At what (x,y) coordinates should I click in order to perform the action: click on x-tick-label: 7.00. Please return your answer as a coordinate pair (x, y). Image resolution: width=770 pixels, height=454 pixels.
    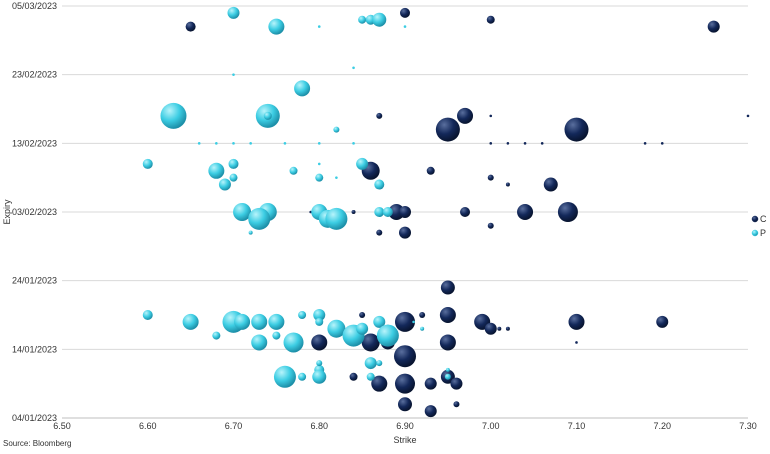
    Looking at the image, I should click on (491, 426).